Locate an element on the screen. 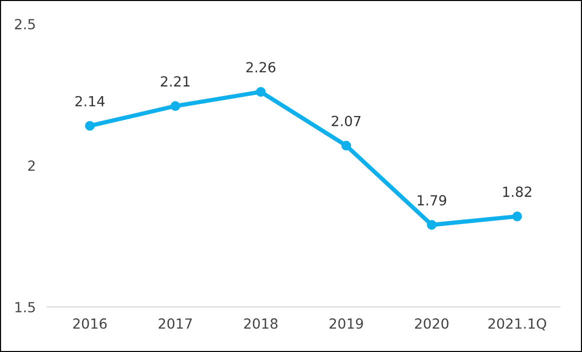 The width and height of the screenshot is (582, 352). data-label: 2.14 is located at coordinates (90, 101).